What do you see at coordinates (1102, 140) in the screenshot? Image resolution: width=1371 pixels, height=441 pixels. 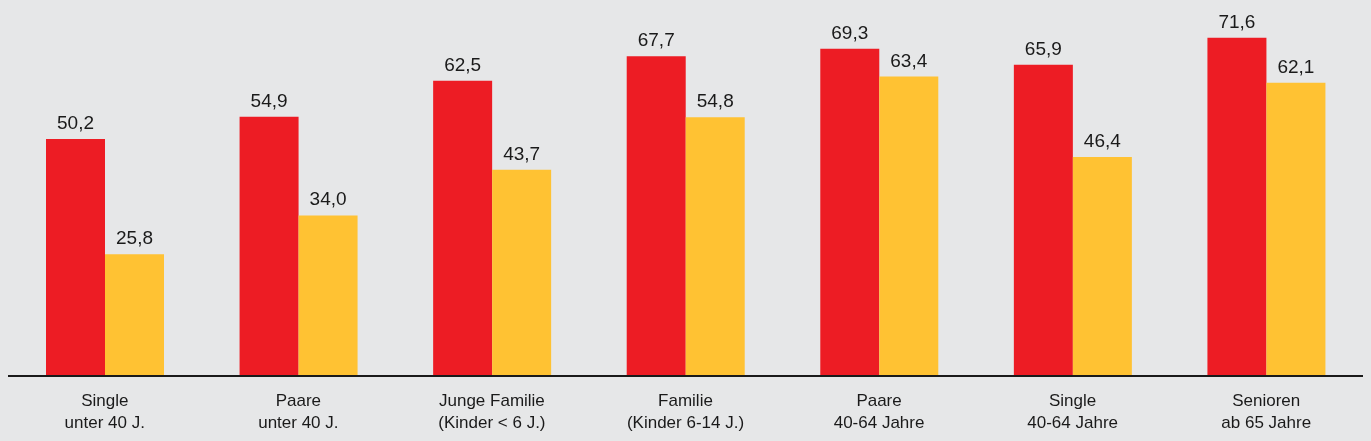 I see `data-label: 46,4` at bounding box center [1102, 140].